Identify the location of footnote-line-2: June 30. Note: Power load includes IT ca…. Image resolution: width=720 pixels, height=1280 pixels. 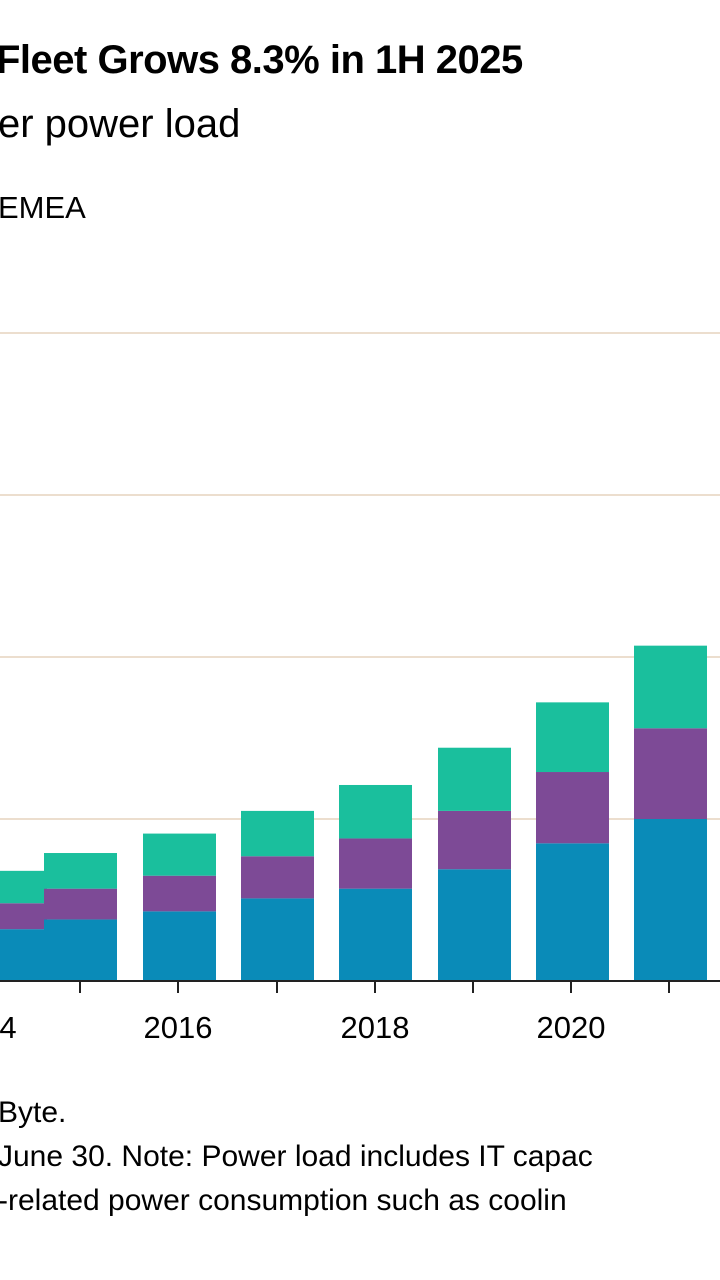
(296, 1156).